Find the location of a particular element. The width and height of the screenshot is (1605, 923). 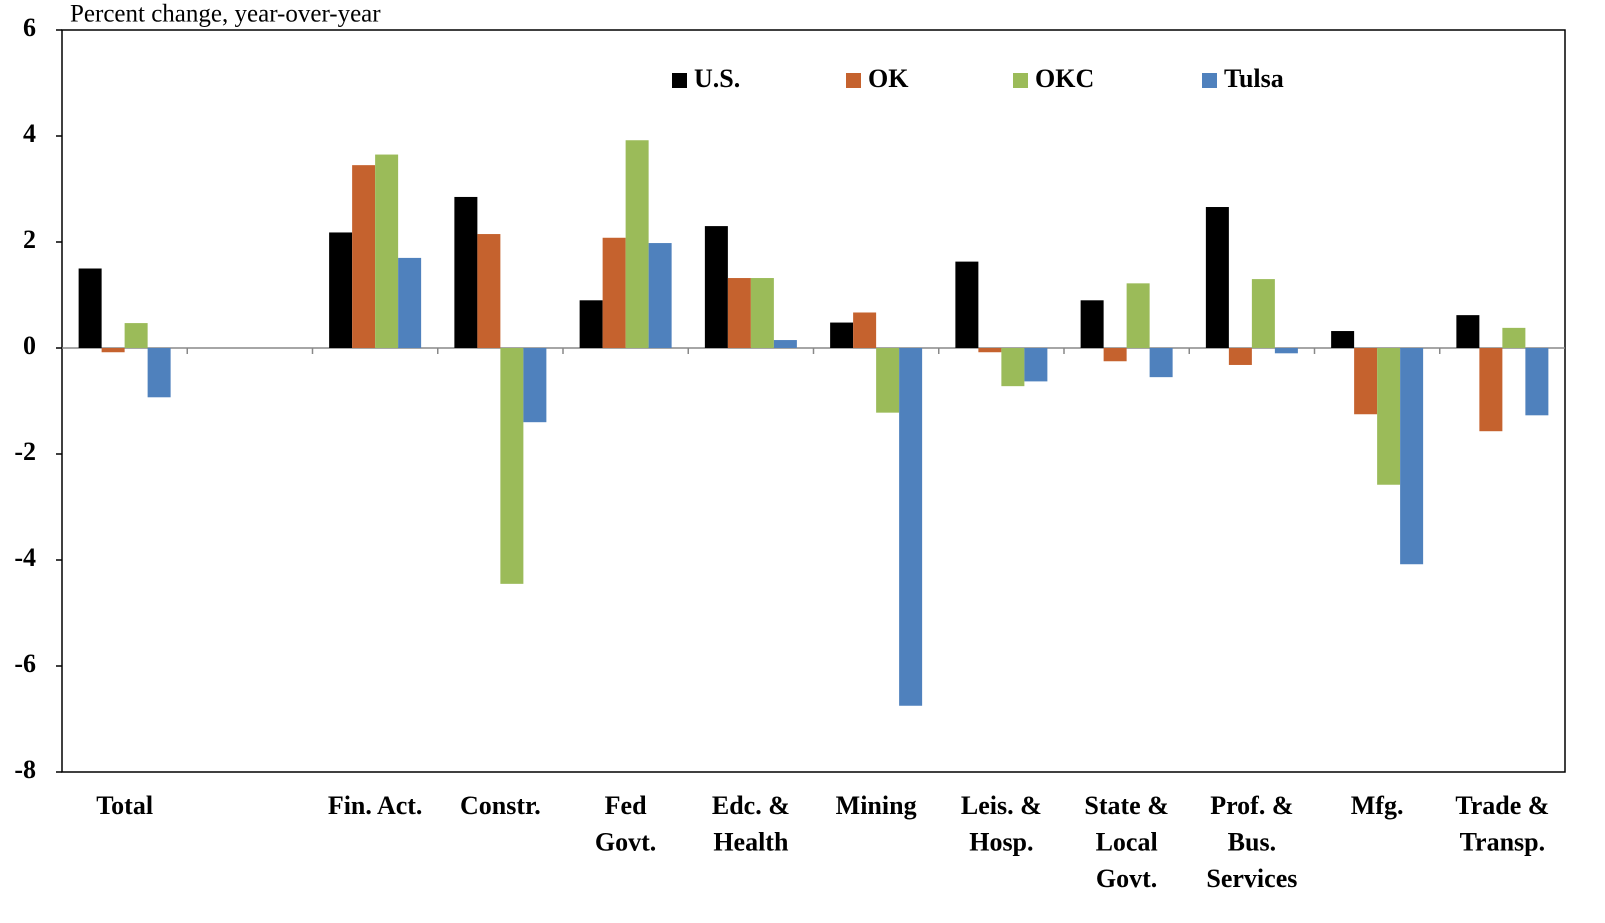

y-tick-label: 2 is located at coordinates (29, 239).